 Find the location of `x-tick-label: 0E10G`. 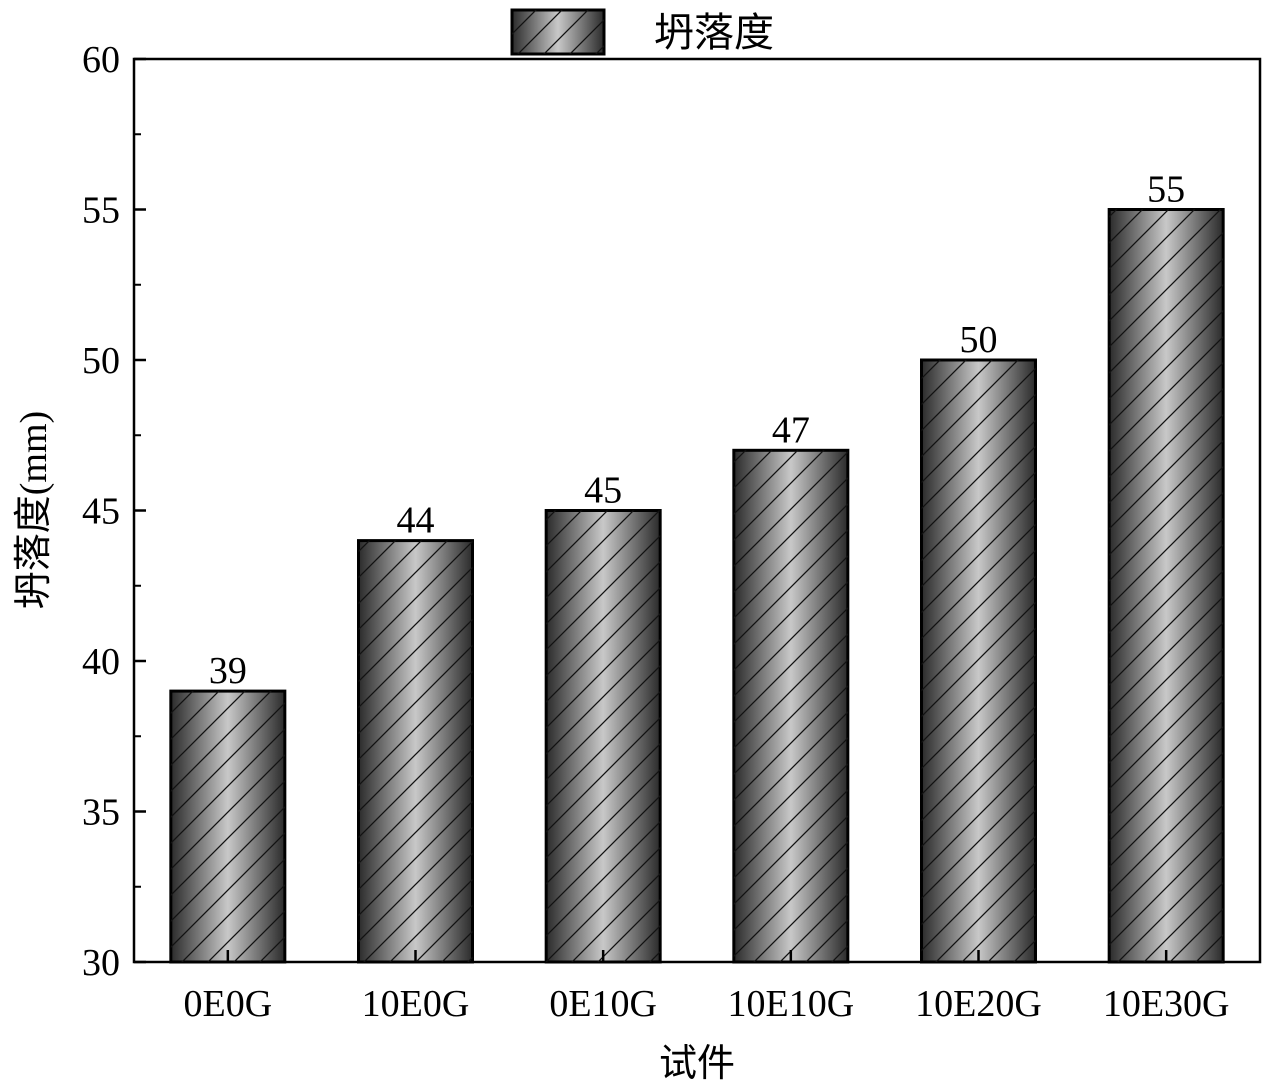

x-tick-label: 0E10G is located at coordinates (603, 1004).